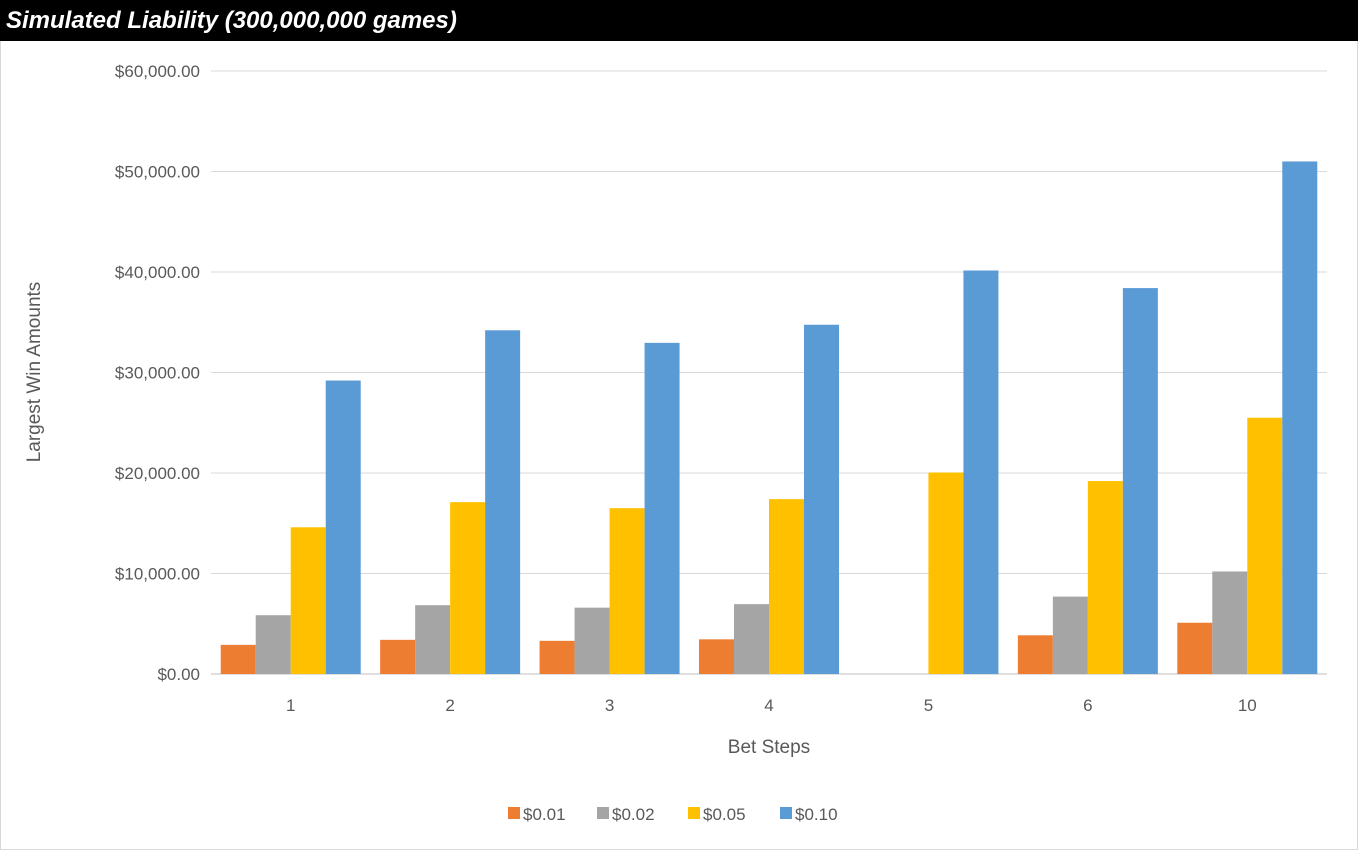 The image size is (1358, 850). Describe the element at coordinates (157, 71) in the screenshot. I see `y-tick-label: $60,000.00` at that location.